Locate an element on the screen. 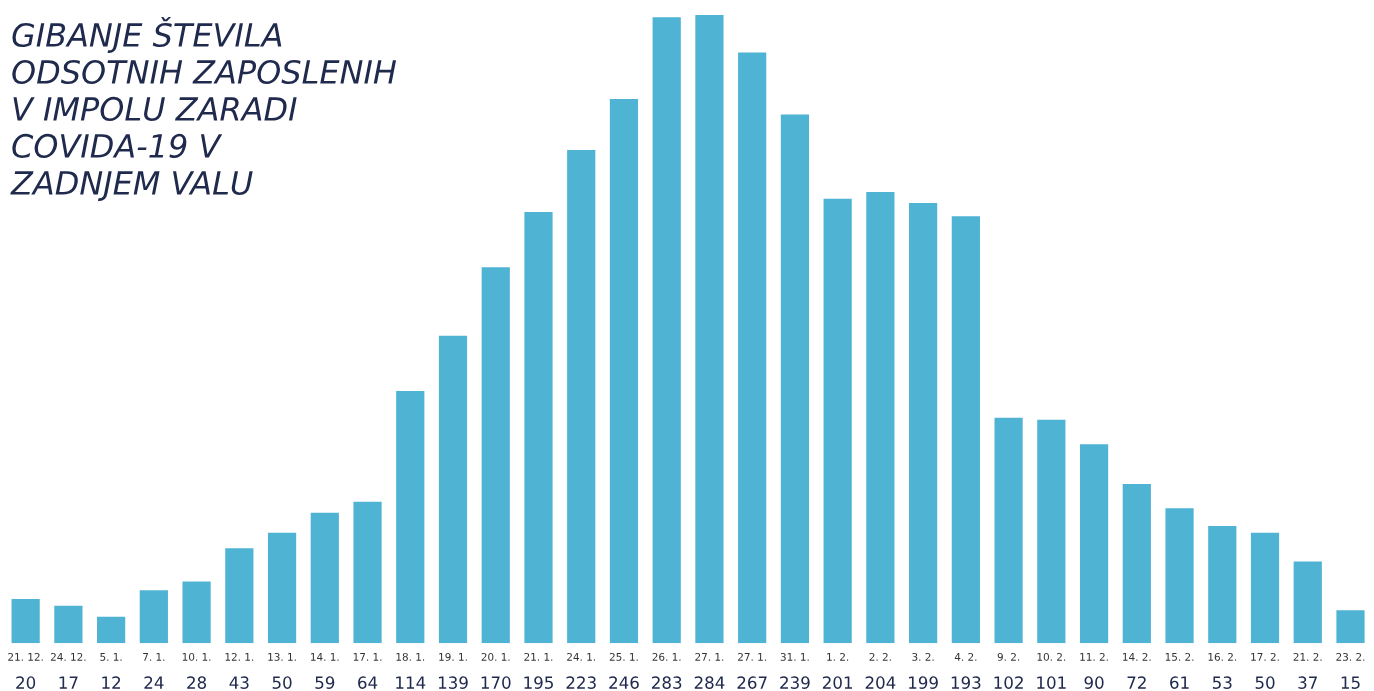 The width and height of the screenshot is (1374, 691). data-label: 24 is located at coordinates (154, 682).